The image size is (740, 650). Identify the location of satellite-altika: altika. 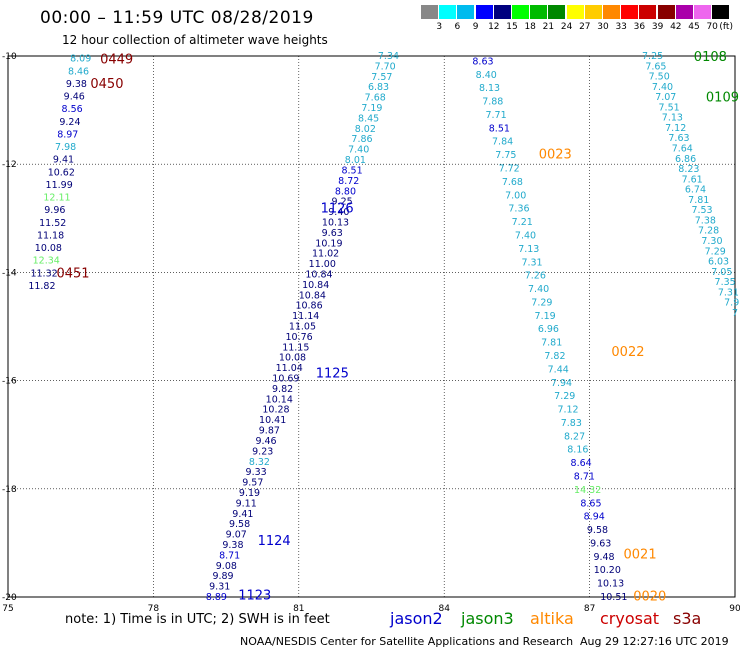
(552, 618).